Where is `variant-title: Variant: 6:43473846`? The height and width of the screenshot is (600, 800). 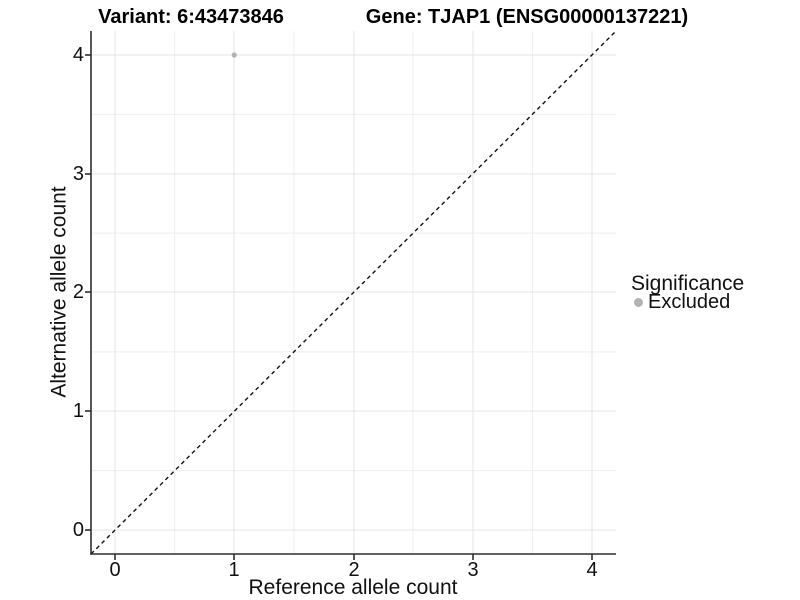 variant-title: Variant: 6:43473846 is located at coordinates (191, 17).